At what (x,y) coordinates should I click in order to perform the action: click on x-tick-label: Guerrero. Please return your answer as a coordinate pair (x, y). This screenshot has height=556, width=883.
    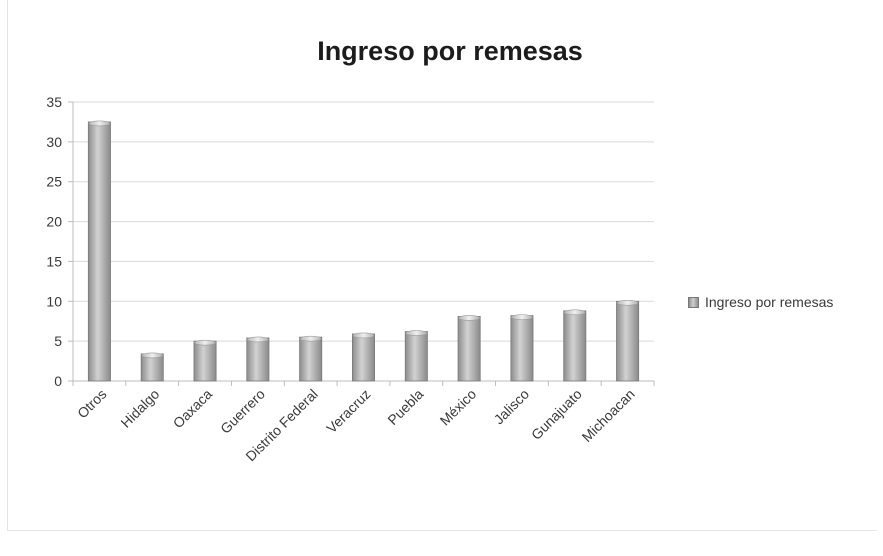
    Looking at the image, I should click on (242, 411).